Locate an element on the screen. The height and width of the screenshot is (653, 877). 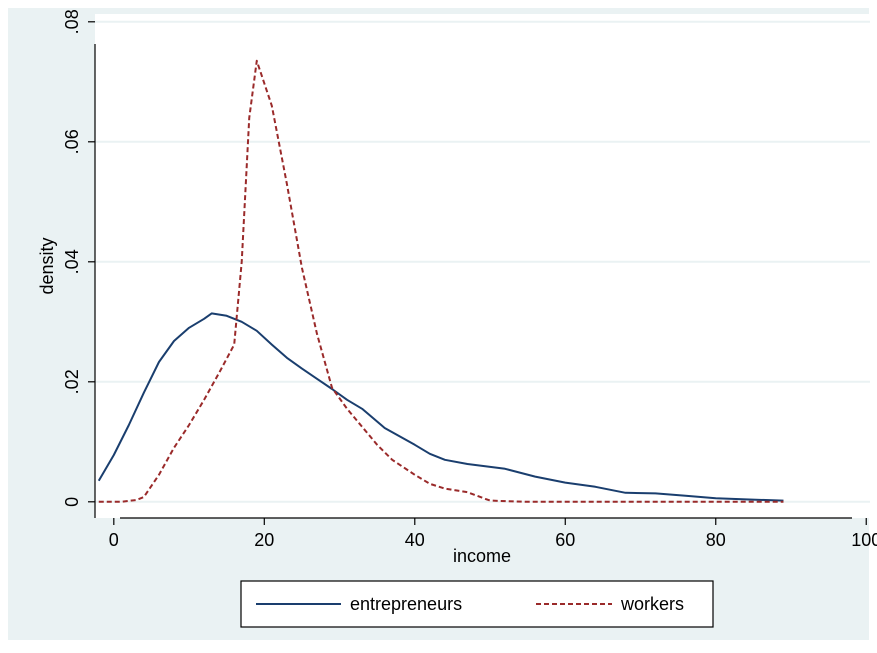
x-tick-label: 80 is located at coordinates (716, 540).